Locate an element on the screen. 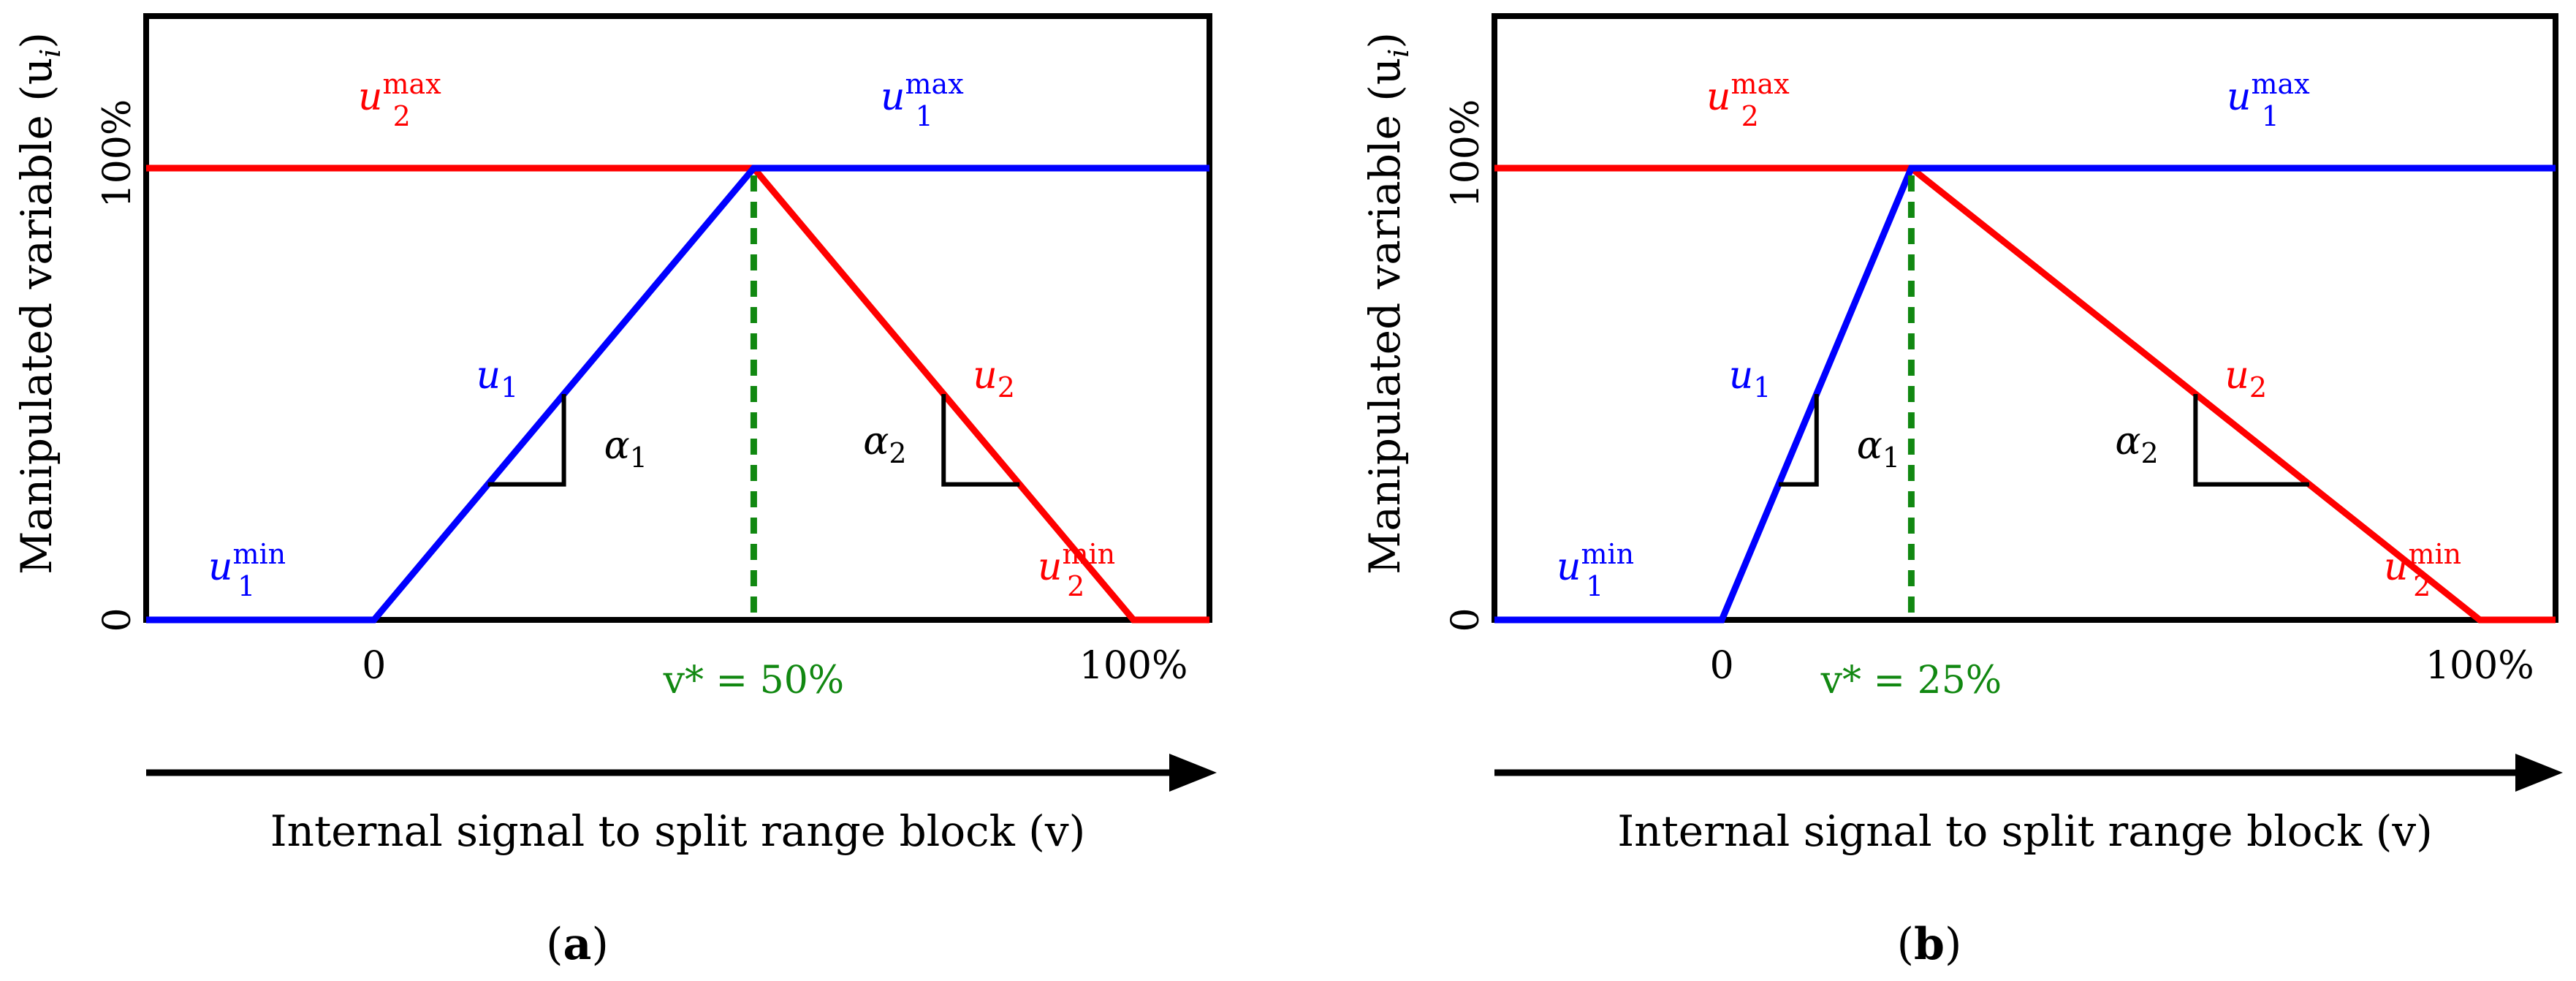 The image size is (2576, 981). split-point-label: v* = 25% is located at coordinates (1911, 680).